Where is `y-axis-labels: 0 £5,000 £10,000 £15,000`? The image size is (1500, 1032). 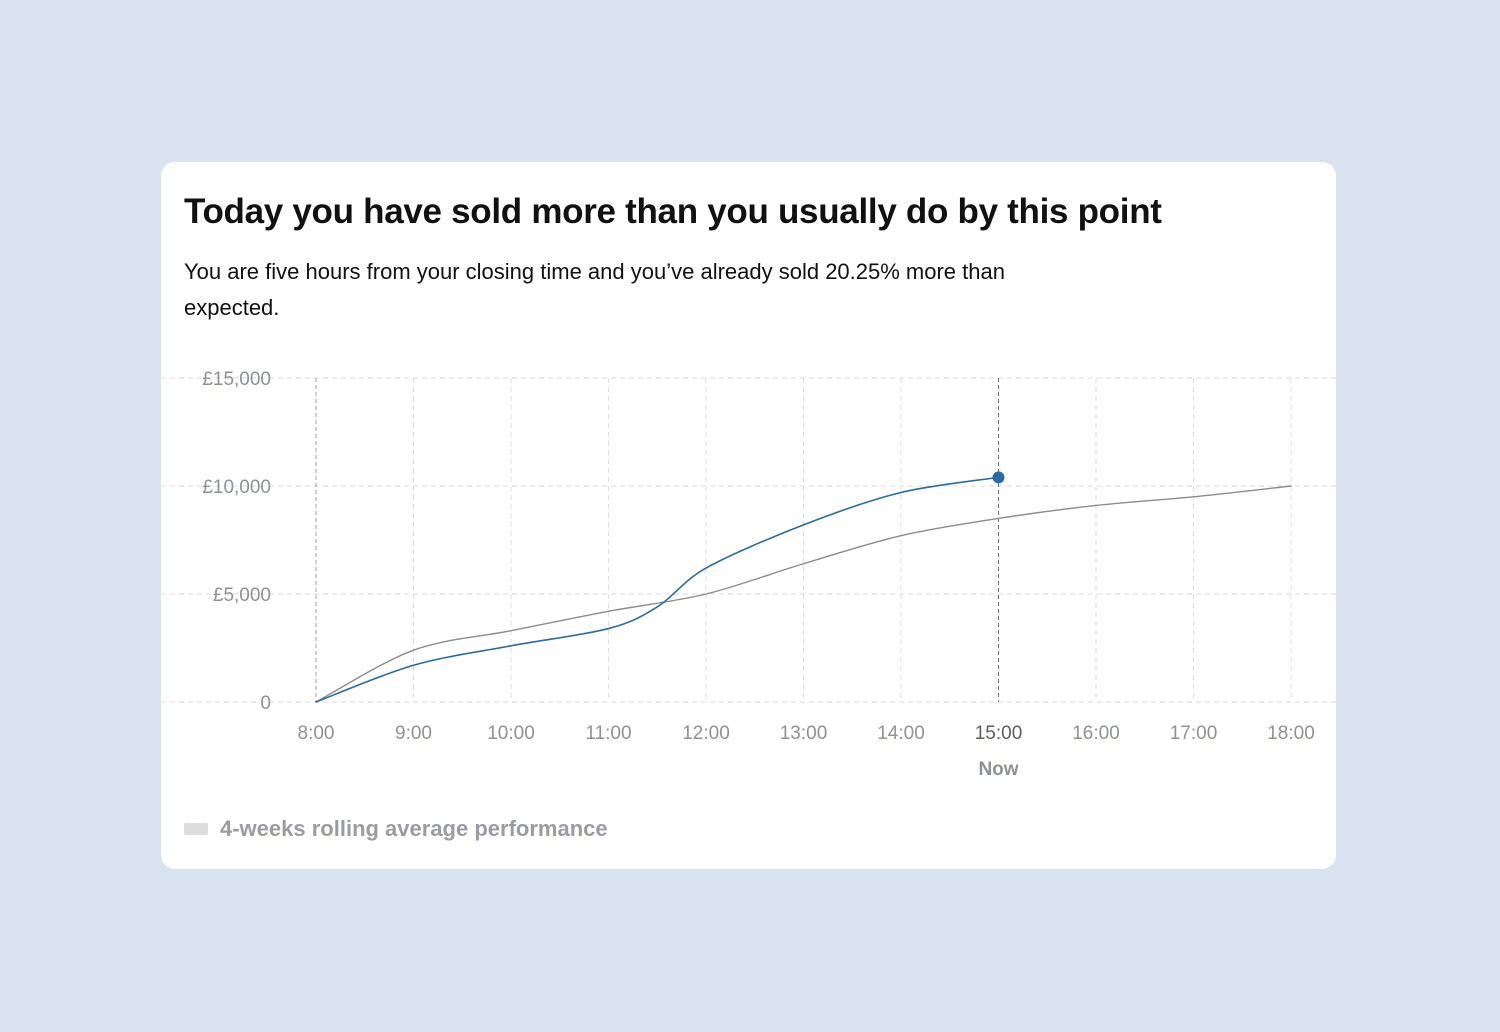
y-axis-labels: 0 £5,000 £10,000 £15,000 is located at coordinates (236, 541).